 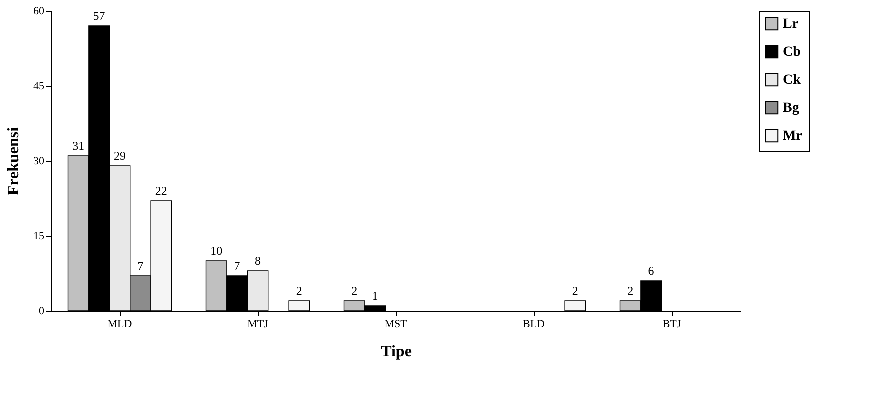 I want to click on x-tick-label: MTJ, so click(x=259, y=324).